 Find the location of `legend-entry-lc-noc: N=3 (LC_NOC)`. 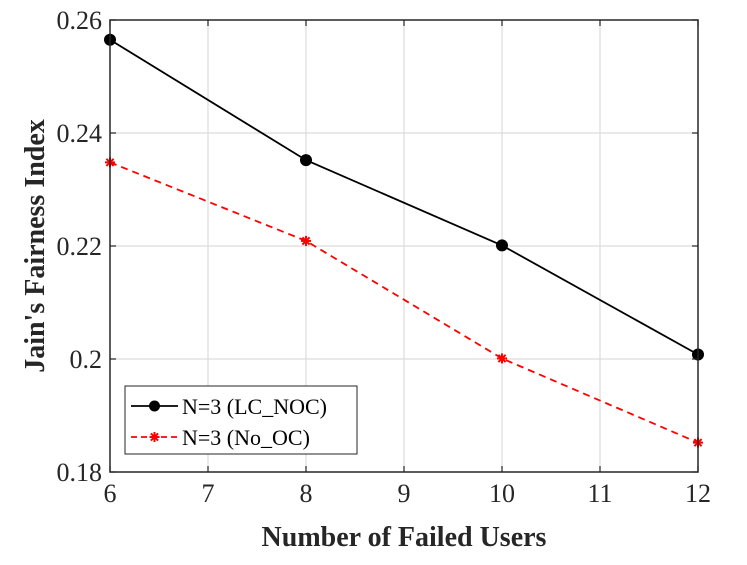

legend-entry-lc-noc: N=3 (LC_NOC) is located at coordinates (229, 406).